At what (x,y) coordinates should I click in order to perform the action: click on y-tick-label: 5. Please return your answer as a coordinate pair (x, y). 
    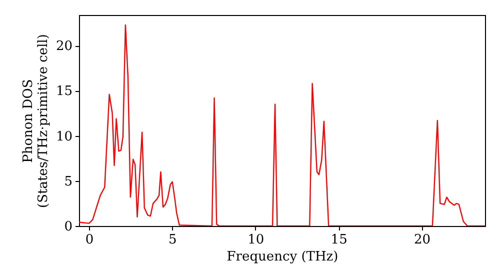
    Looking at the image, I should click on (68, 182).